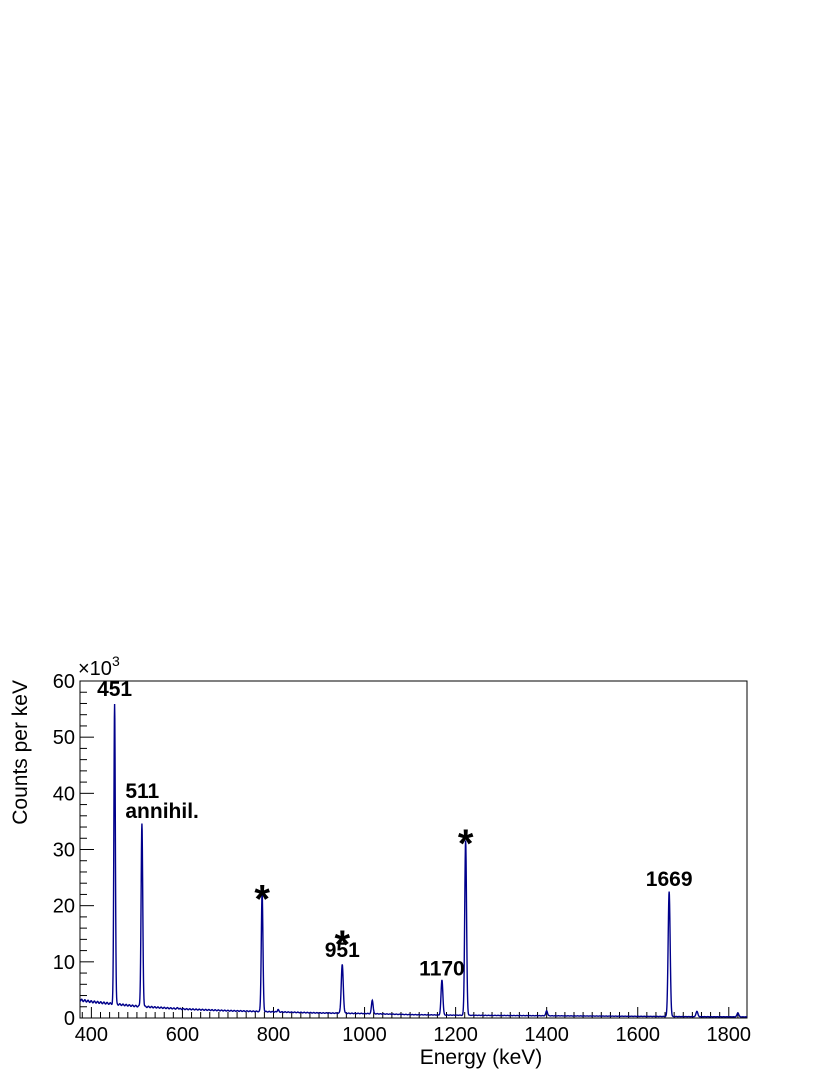 The image size is (830, 1080). Describe the element at coordinates (669, 879) in the screenshot. I see `peak-label-1669: 1669` at that location.